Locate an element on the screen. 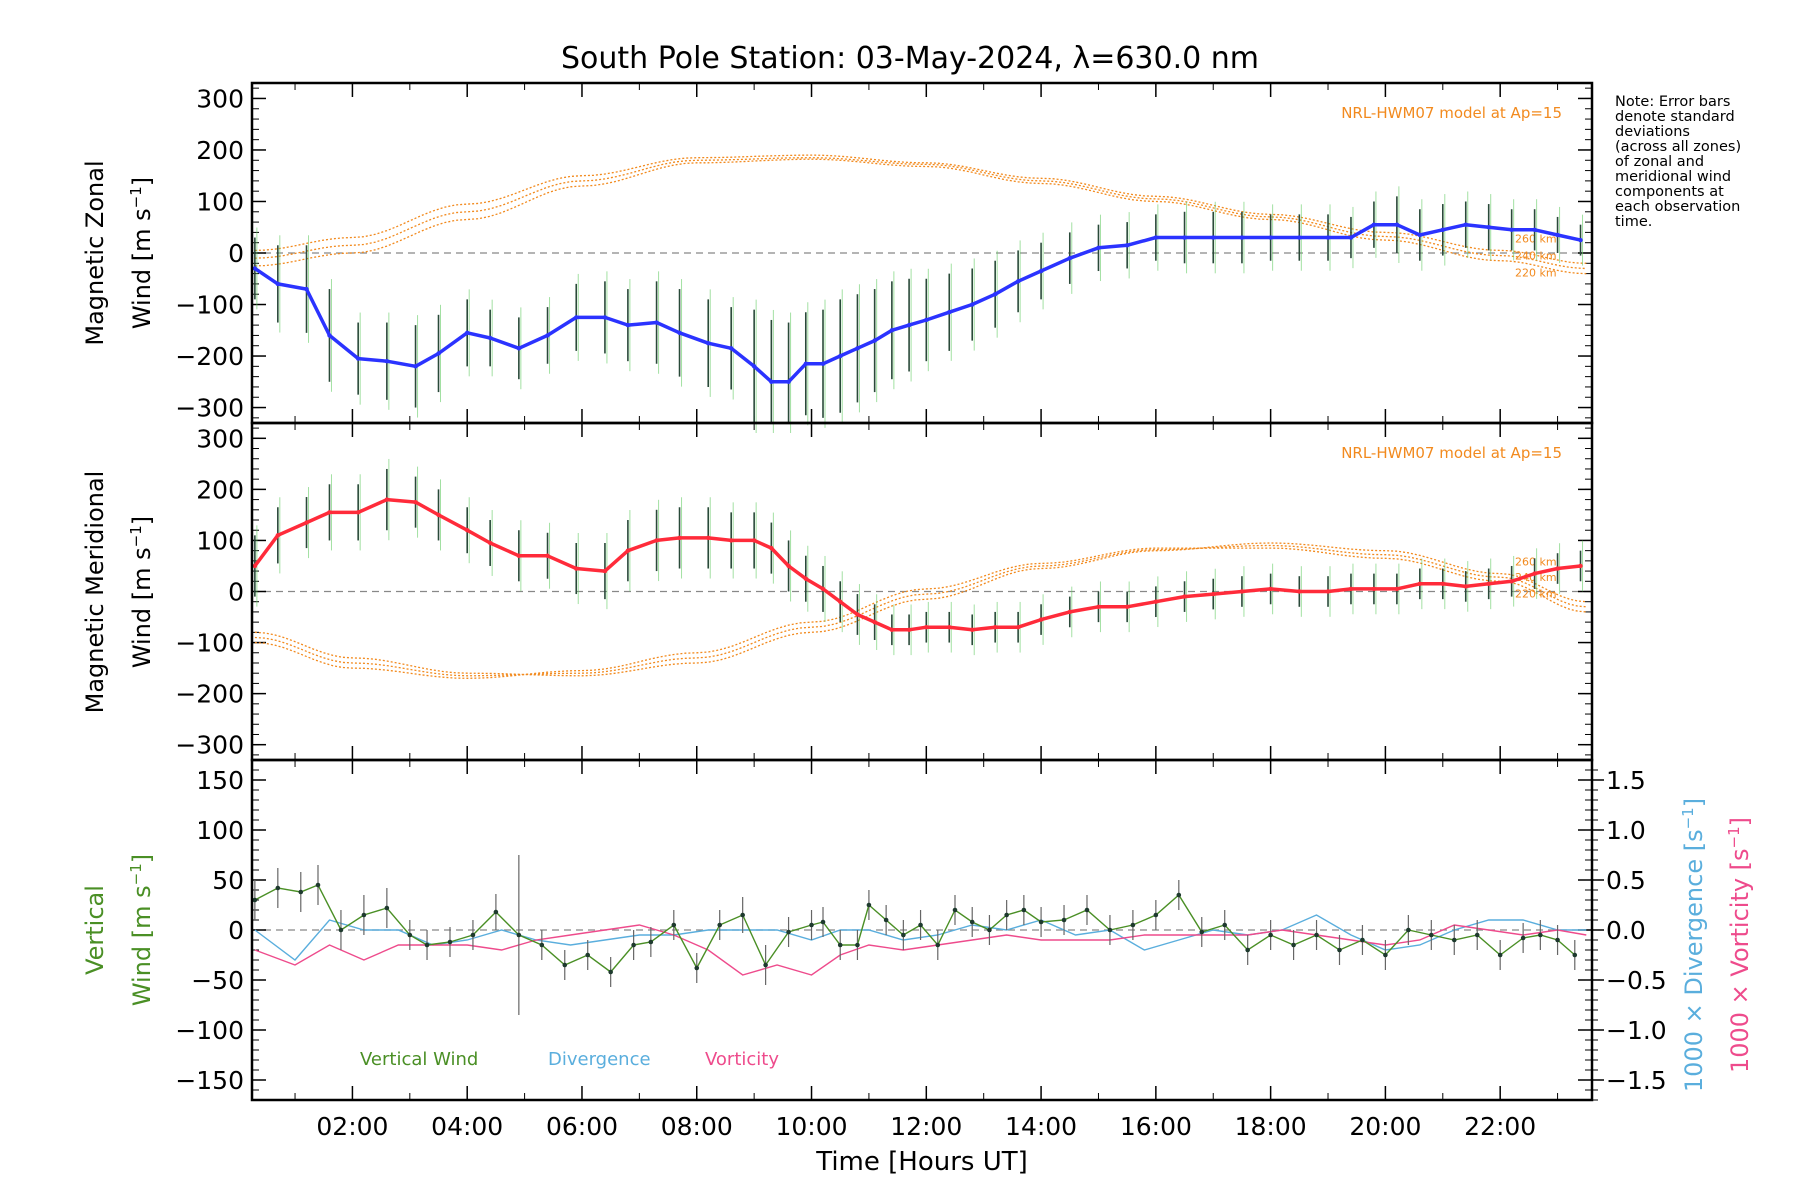  y-tick-label: 150 is located at coordinates (220, 780).